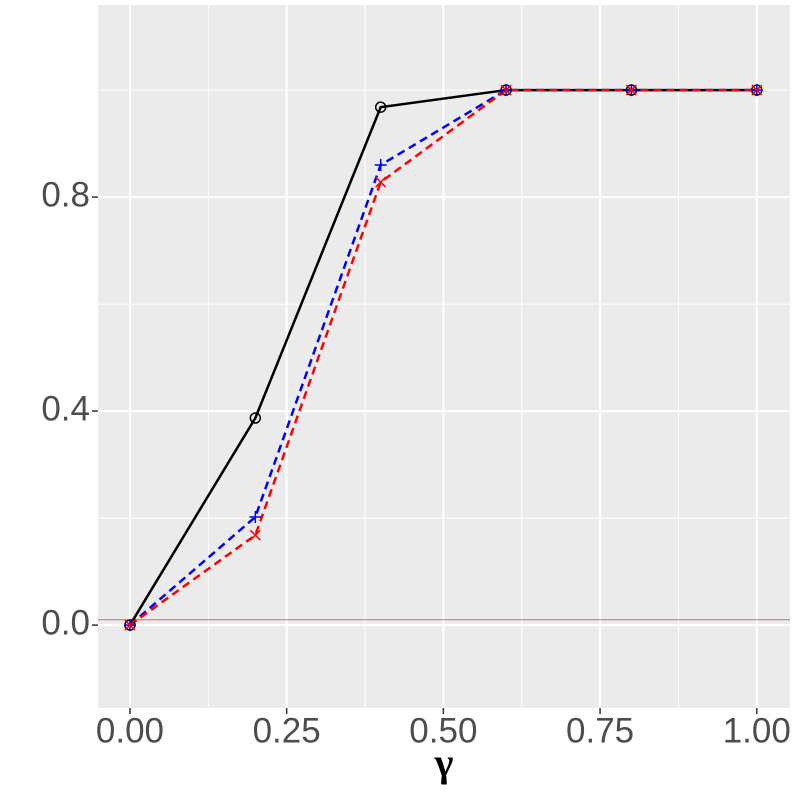  Describe the element at coordinates (444, 762) in the screenshot. I see `x-axis-label: γ` at that location.